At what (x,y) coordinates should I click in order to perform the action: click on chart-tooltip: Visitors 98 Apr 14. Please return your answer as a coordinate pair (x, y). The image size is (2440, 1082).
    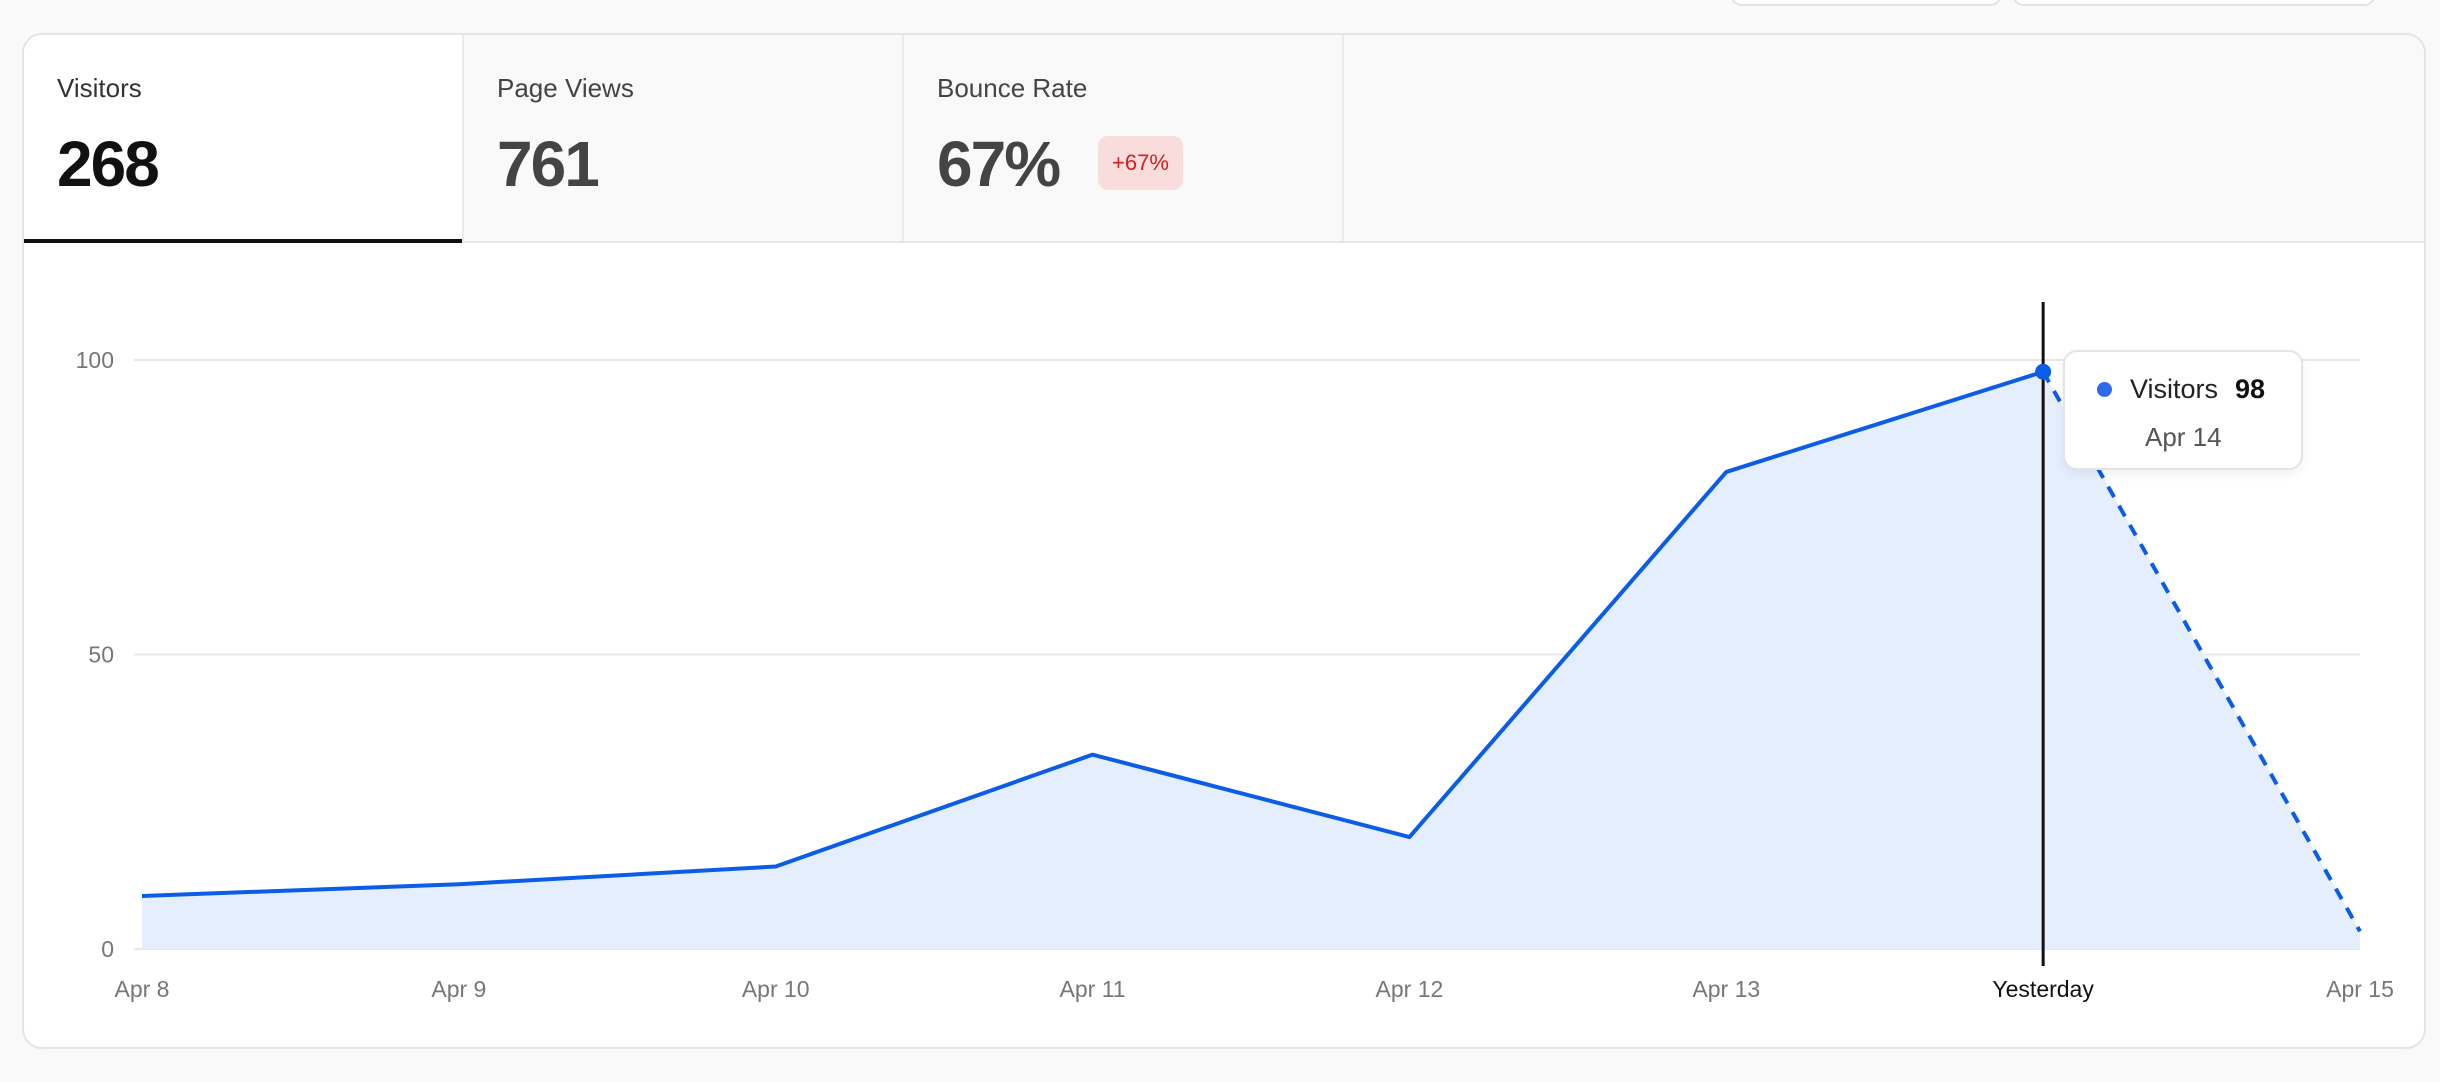
    Looking at the image, I should click on (2183, 410).